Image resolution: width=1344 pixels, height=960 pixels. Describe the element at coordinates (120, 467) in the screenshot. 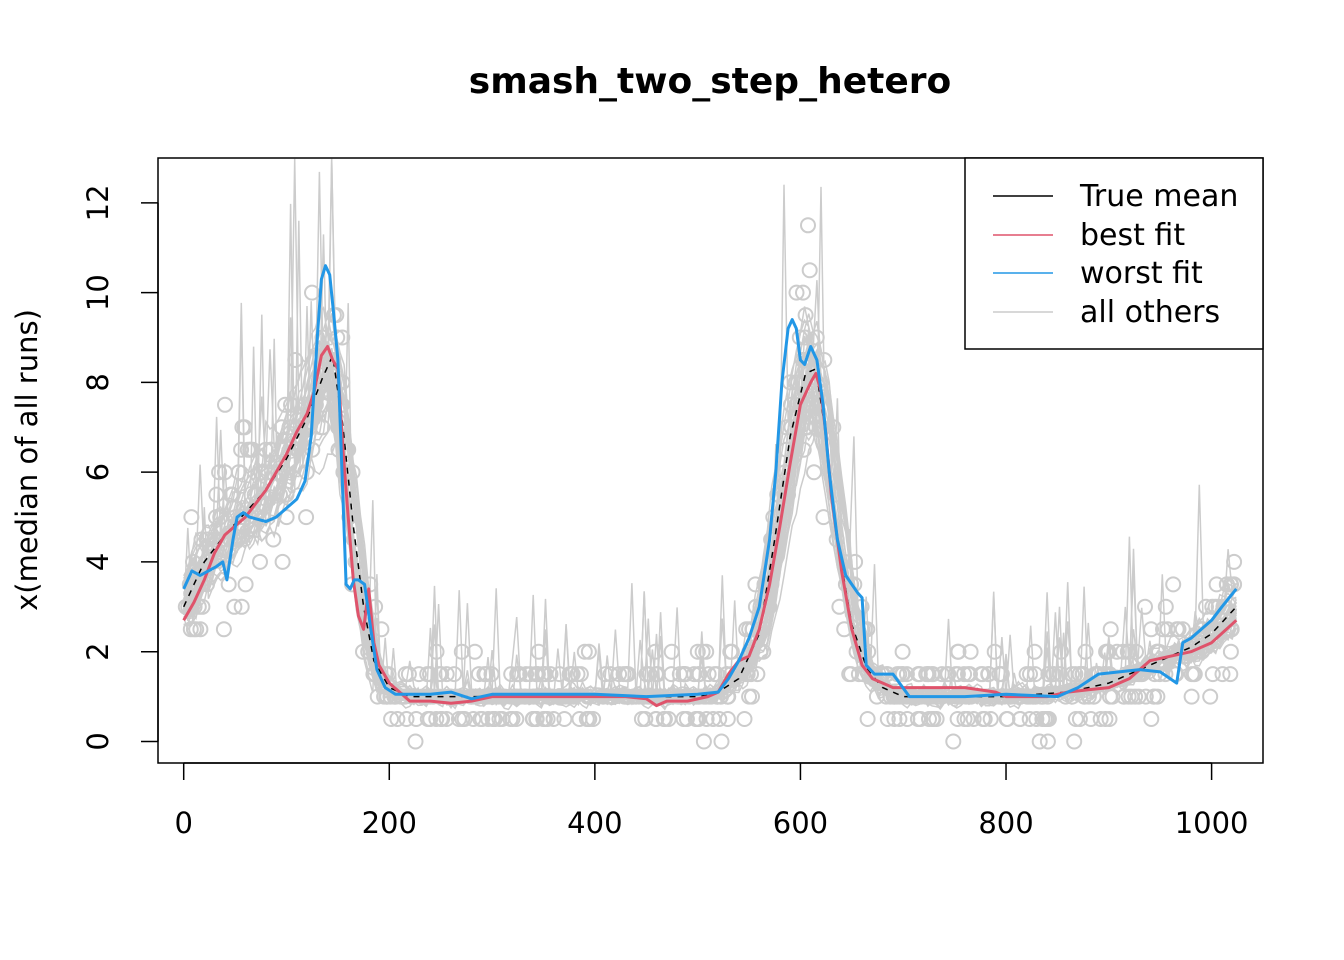

I see `y-axis: 0 2 4 6 8 10 12` at that location.